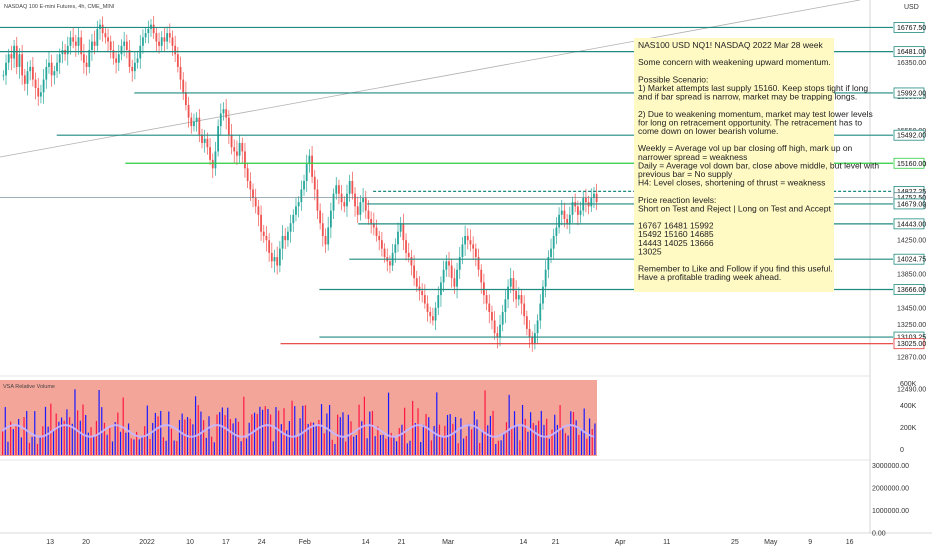  Describe the element at coordinates (735, 542) in the screenshot. I see `time-tick: 25` at that location.